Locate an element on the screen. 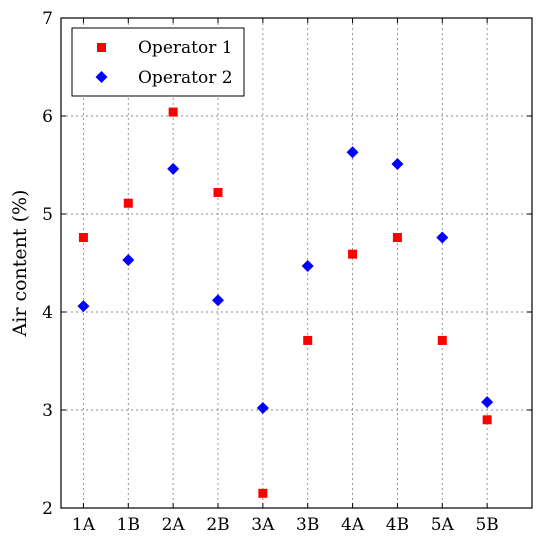 The height and width of the screenshot is (540, 550). legend-entry-operator-2: Operator 2 is located at coordinates (164, 78).